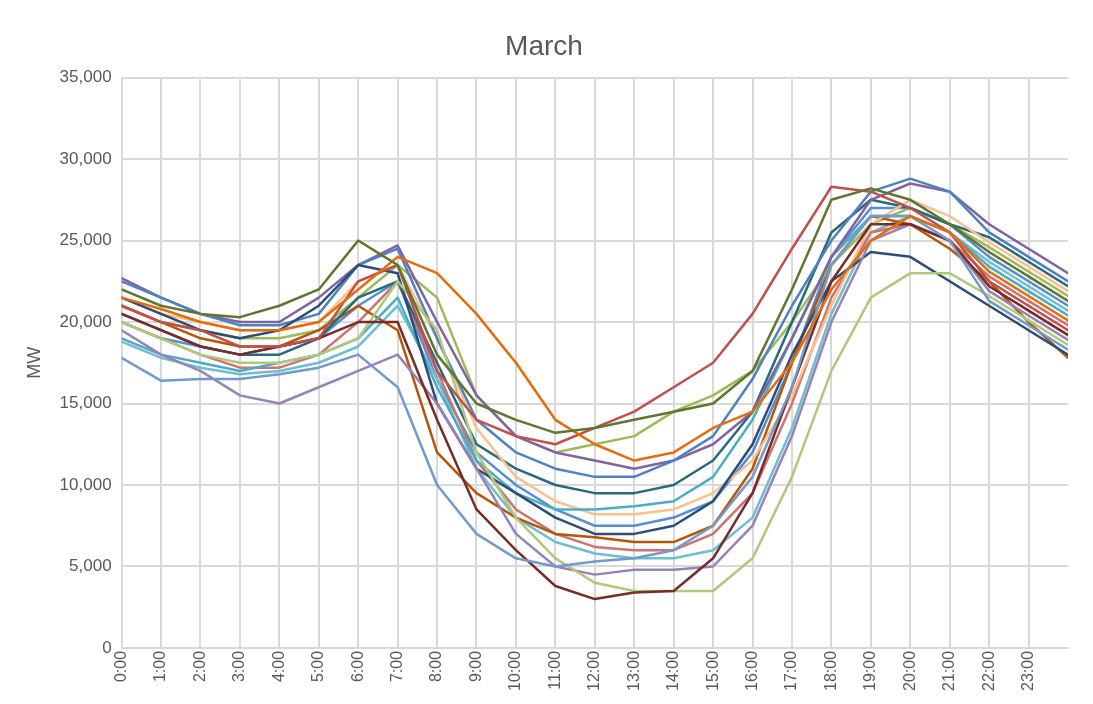 This screenshot has width=1093, height=704. What do you see at coordinates (909, 671) in the screenshot?
I see `x-tick-label: 20:00` at bounding box center [909, 671].